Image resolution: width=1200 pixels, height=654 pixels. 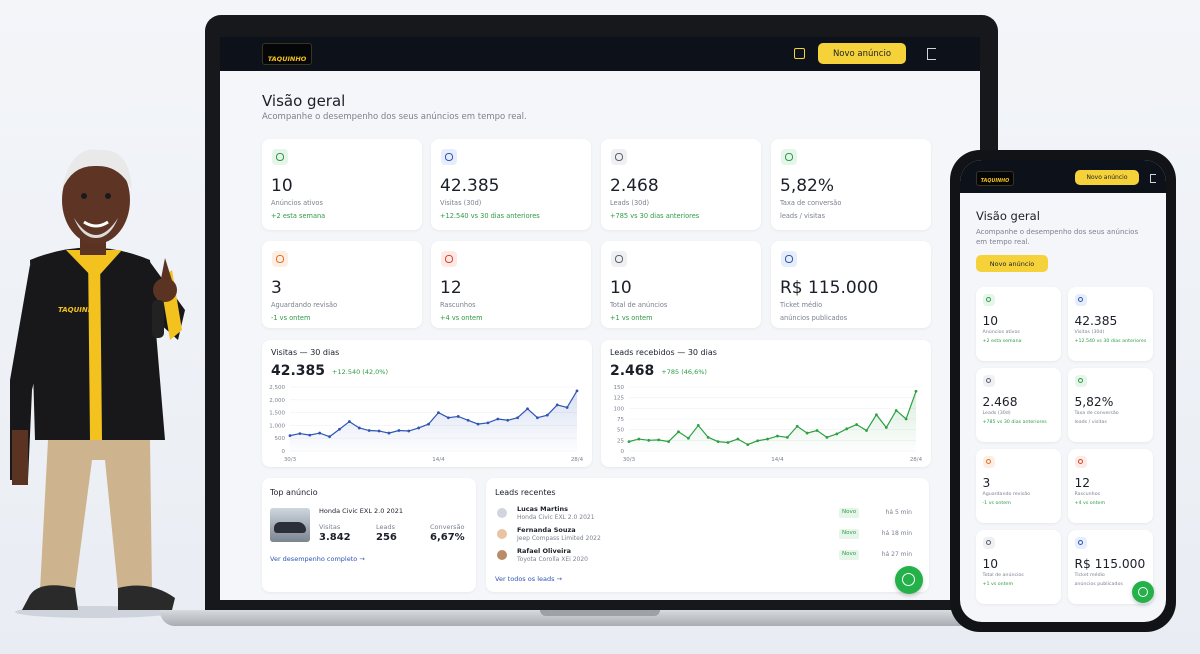 What do you see at coordinates (97, 383) in the screenshot?
I see `mascot: TAQUINHO` at bounding box center [97, 383].